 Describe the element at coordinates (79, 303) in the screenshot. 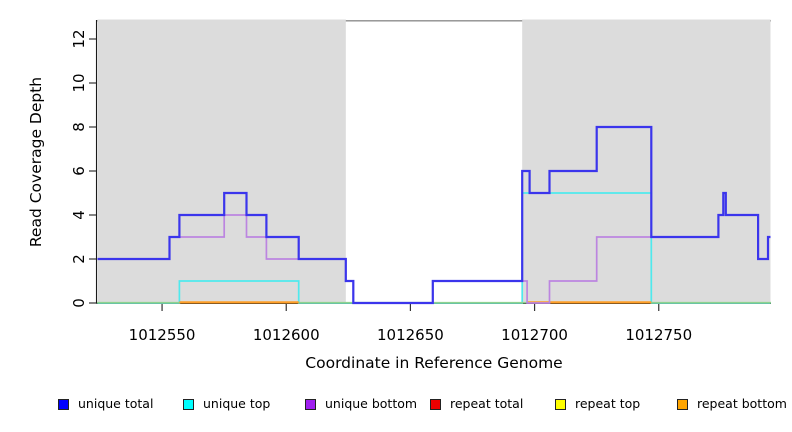

I see `y-tick-label: 0` at that location.